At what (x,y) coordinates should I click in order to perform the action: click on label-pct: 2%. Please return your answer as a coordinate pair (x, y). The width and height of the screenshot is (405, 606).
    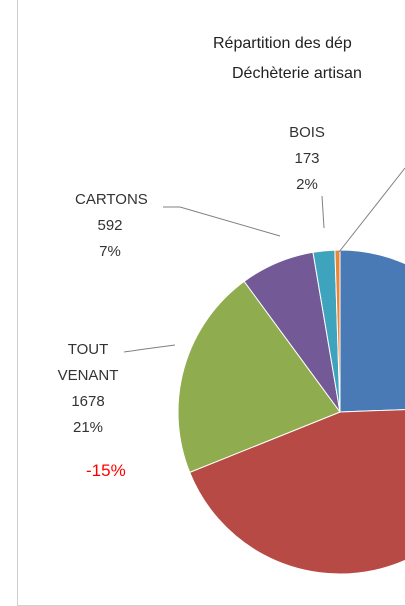
    Looking at the image, I should click on (307, 184).